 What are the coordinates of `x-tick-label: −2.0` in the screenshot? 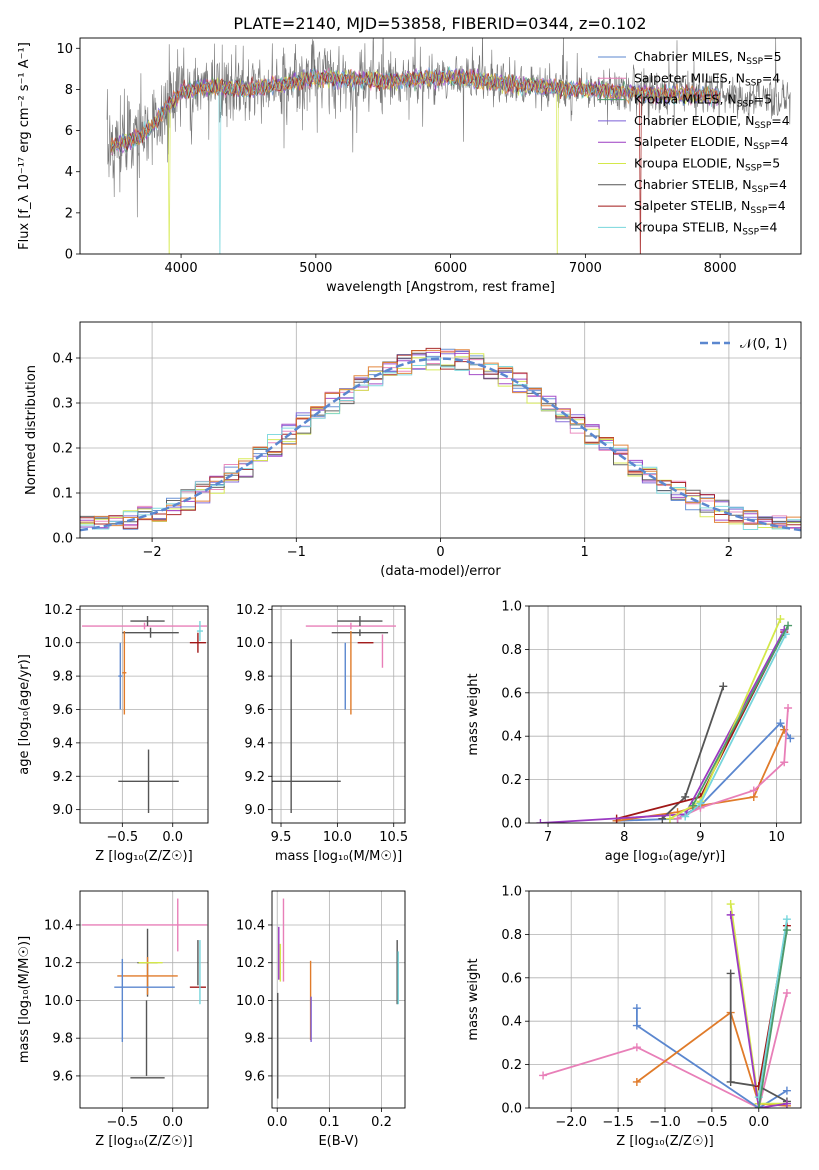 It's located at (571, 1122).